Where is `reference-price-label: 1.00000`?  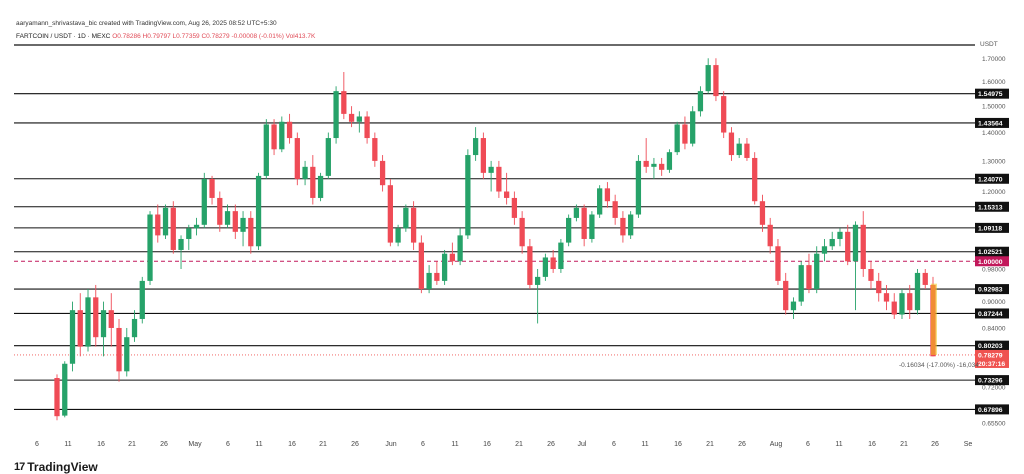
reference-price-label: 1.00000 is located at coordinates (990, 262).